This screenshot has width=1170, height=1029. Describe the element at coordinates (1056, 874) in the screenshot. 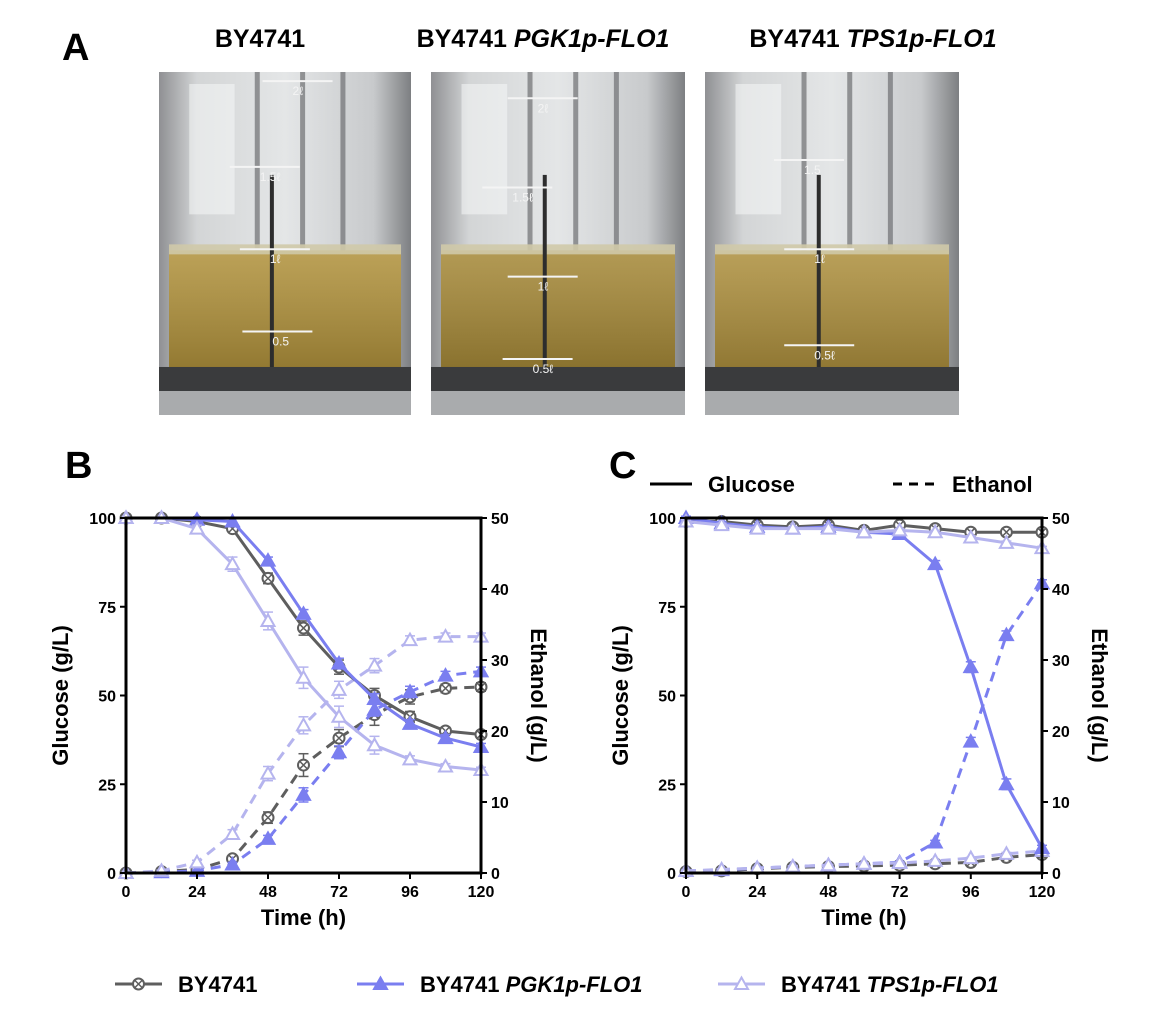

I see `y-right-tick-label: 0` at that location.